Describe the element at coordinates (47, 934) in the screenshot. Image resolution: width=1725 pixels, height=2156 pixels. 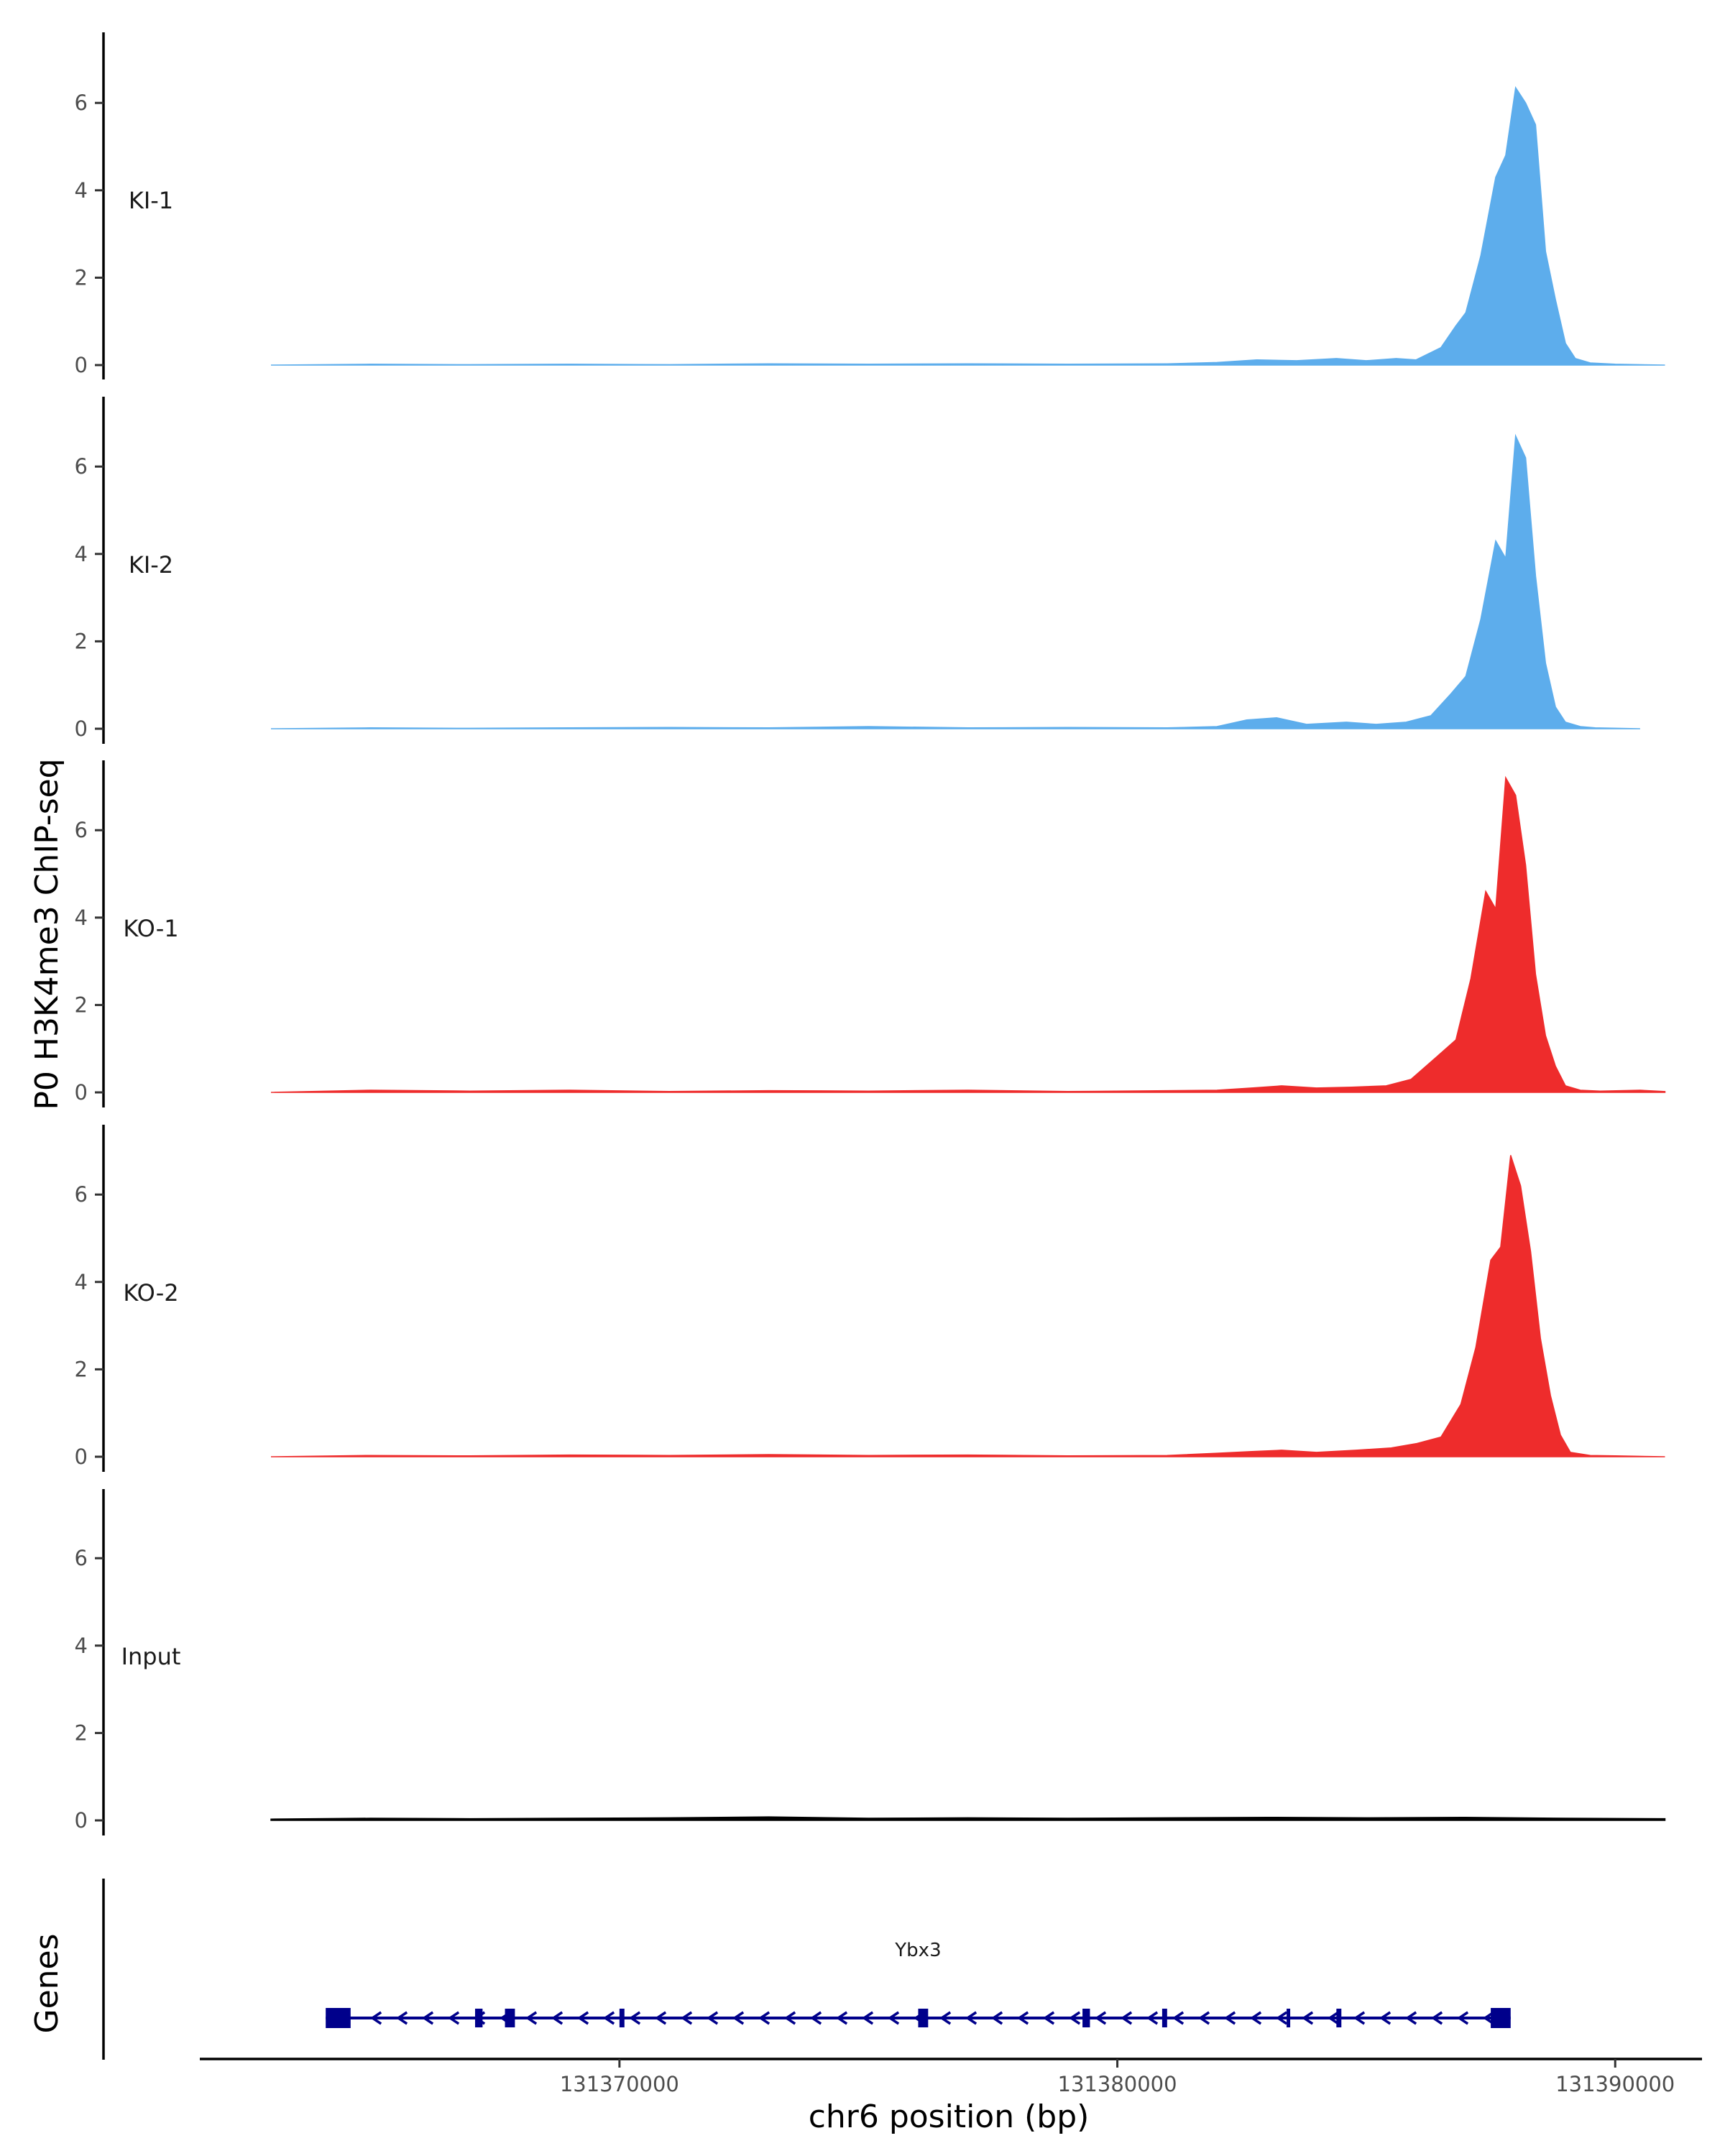
I see `y-axis-title: P0 H3K4me3 ChIP-seq` at that location.